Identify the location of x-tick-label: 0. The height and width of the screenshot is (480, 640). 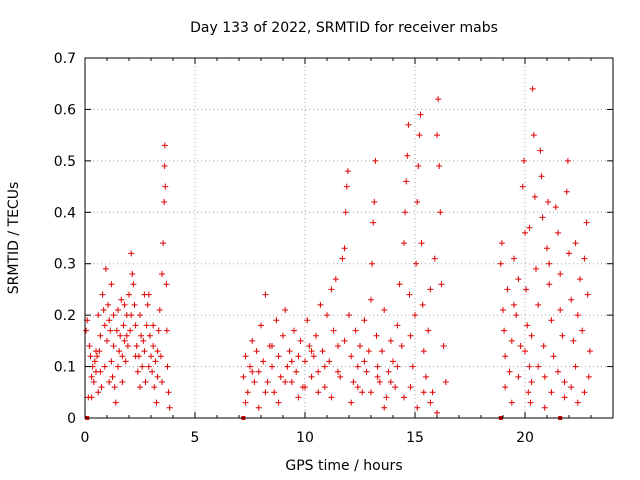
(85, 438).